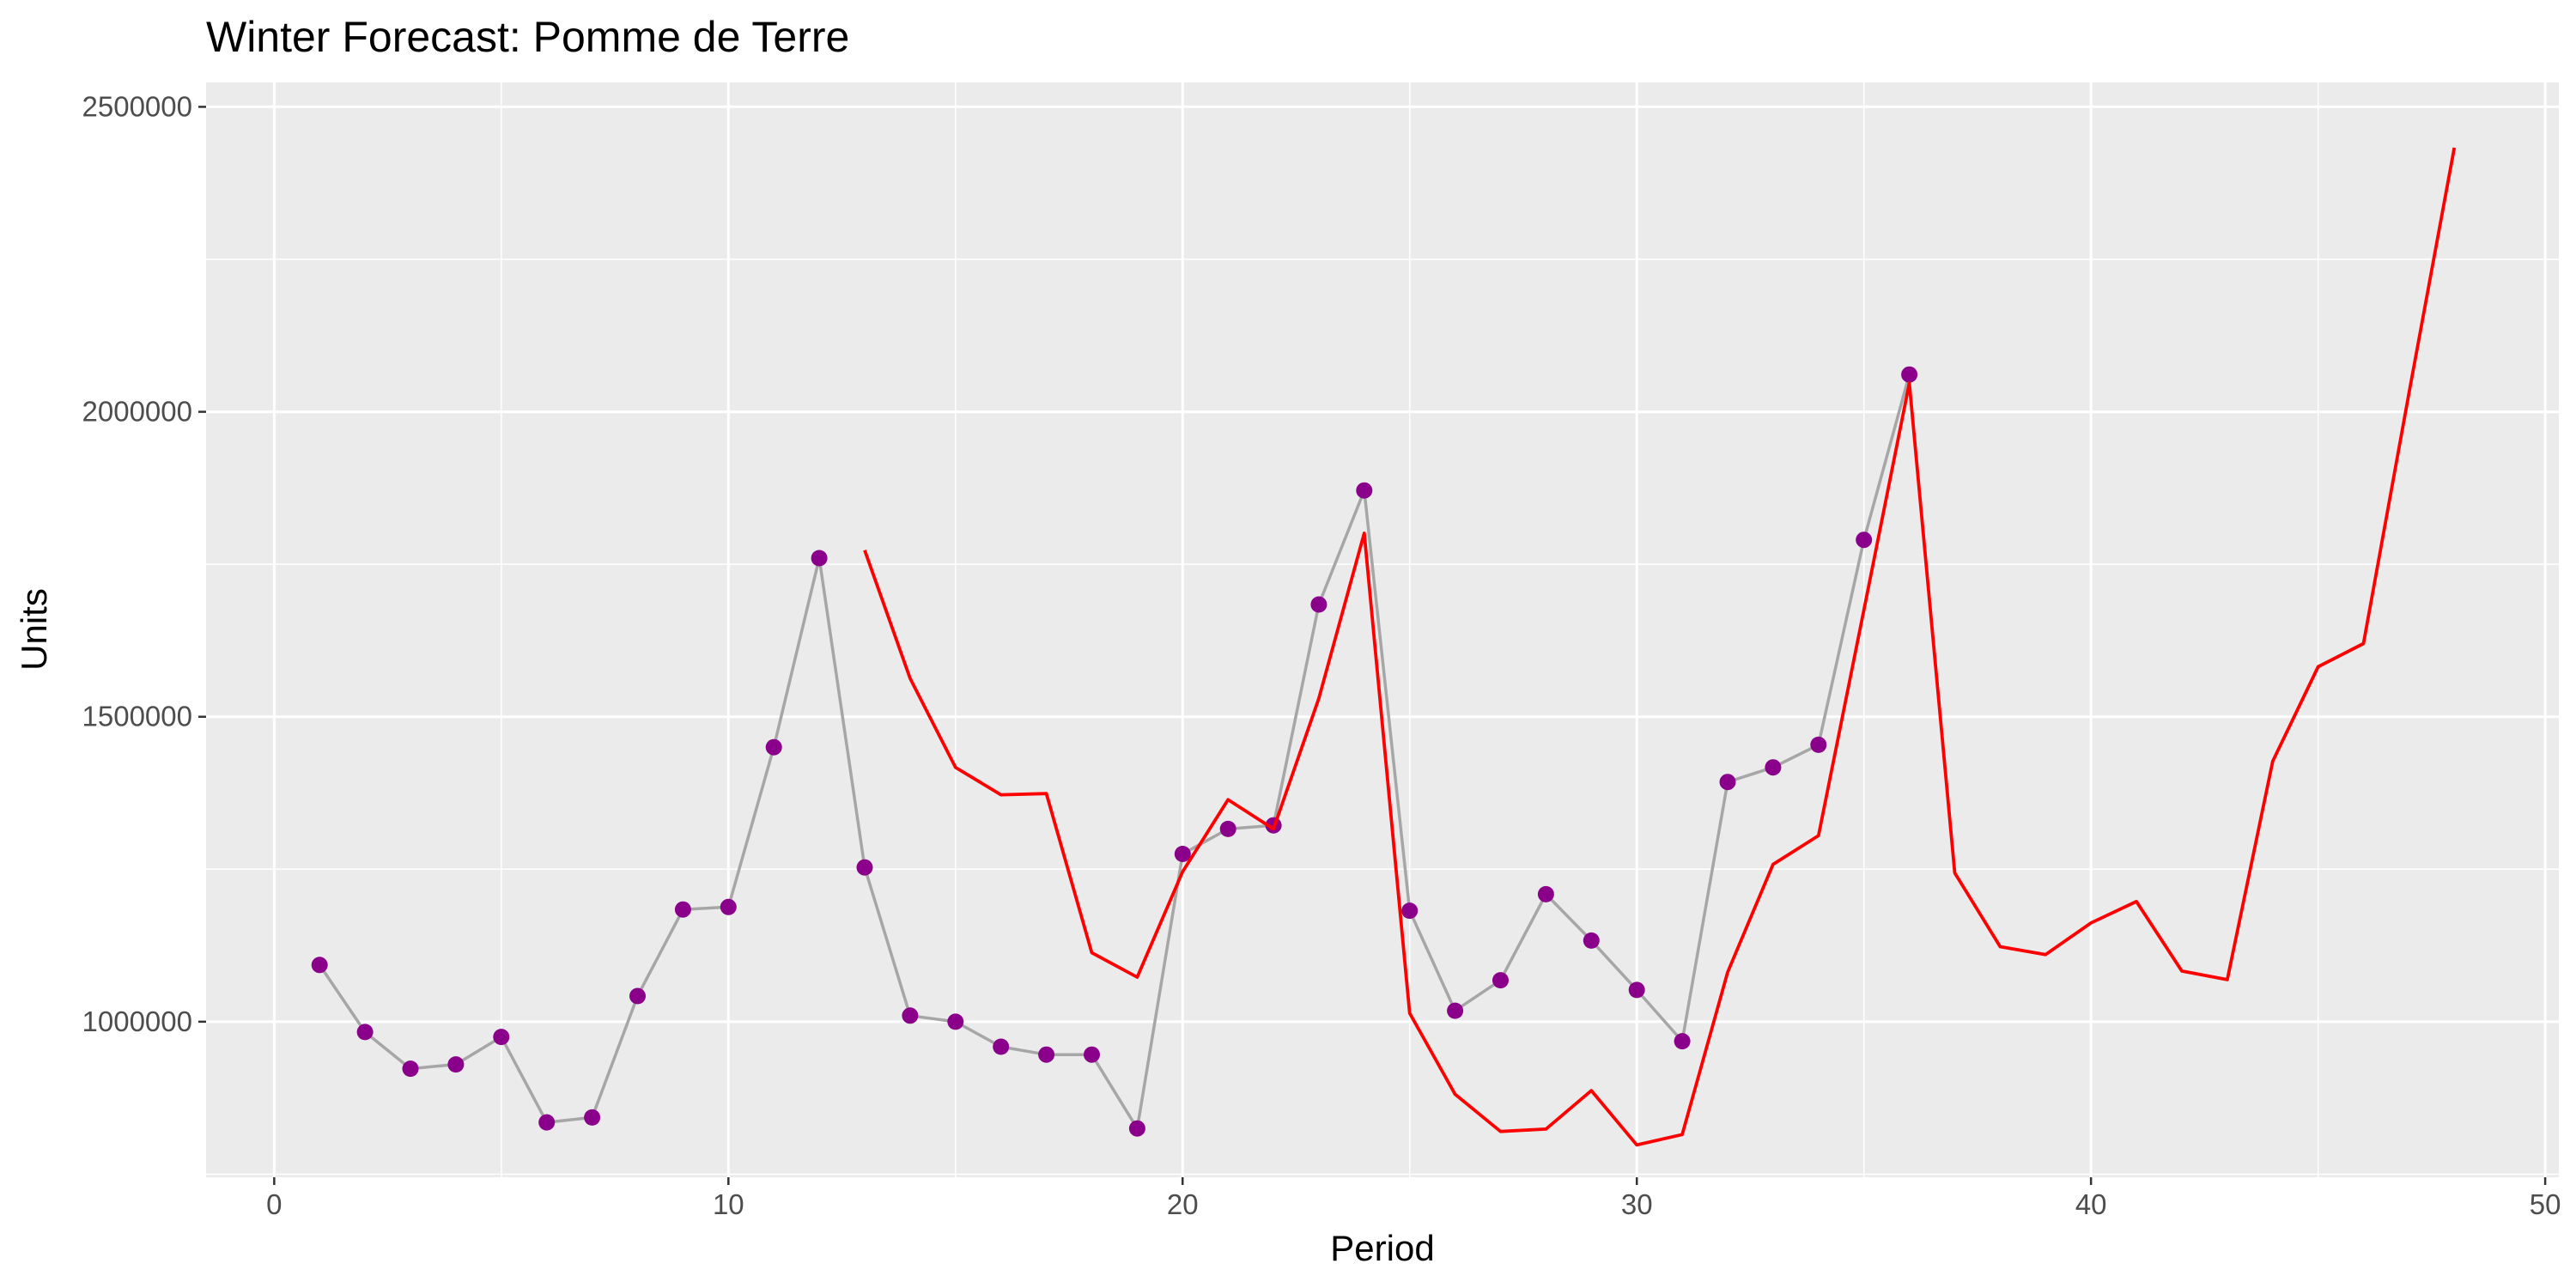  I want to click on x-tick-label-4: 40, so click(2091, 1204).